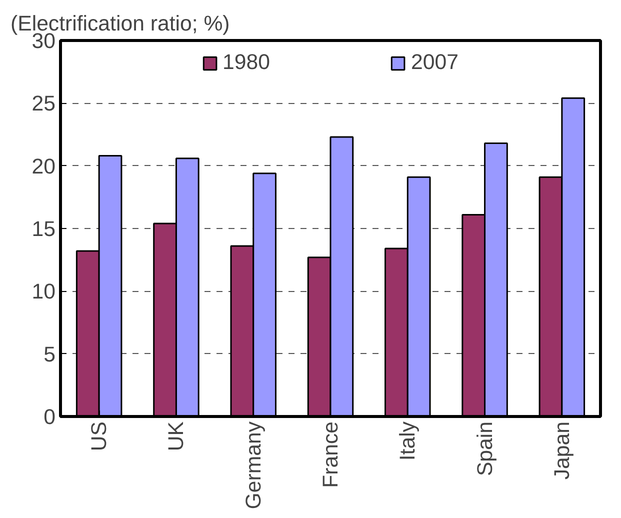 This screenshot has width=621, height=518. Describe the element at coordinates (246, 62) in the screenshot. I see `legend-label: 1980` at that location.